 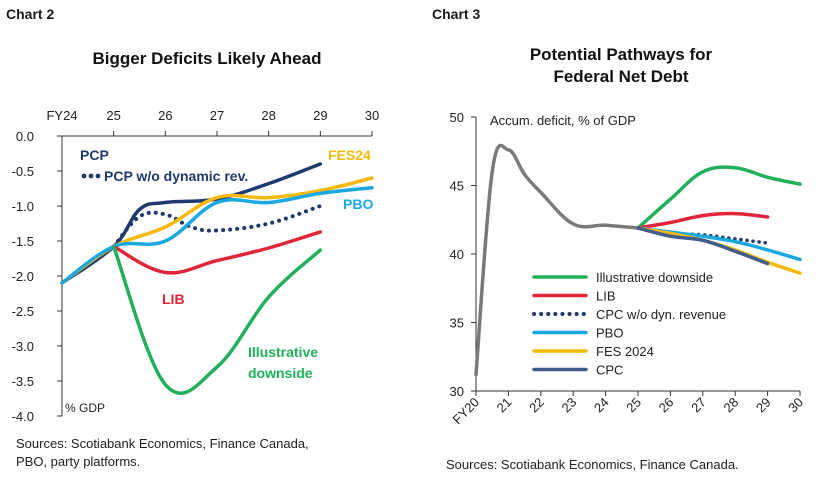 What do you see at coordinates (456, 14) in the screenshot?
I see `chart-label: Chart 3` at bounding box center [456, 14].